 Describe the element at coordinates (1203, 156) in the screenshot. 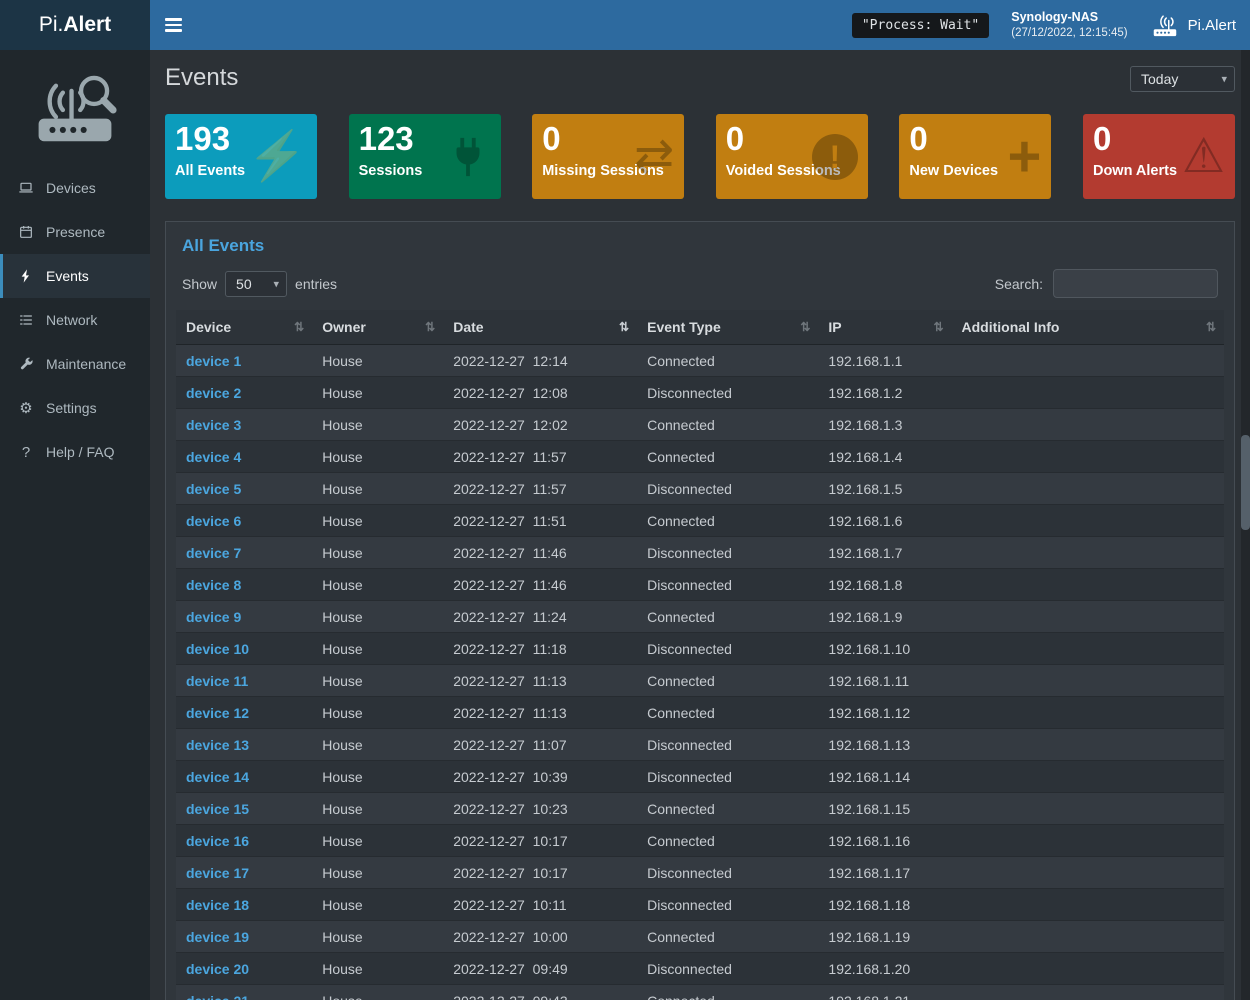

I see `warning-icon: ⚠` at that location.